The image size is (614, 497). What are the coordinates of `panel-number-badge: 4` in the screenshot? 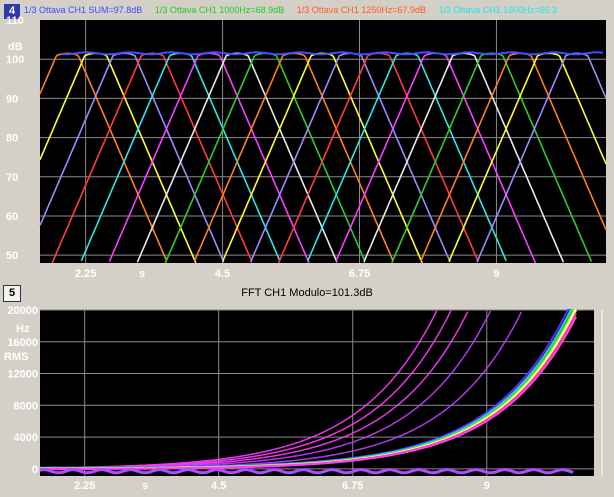 It's located at (12, 11).